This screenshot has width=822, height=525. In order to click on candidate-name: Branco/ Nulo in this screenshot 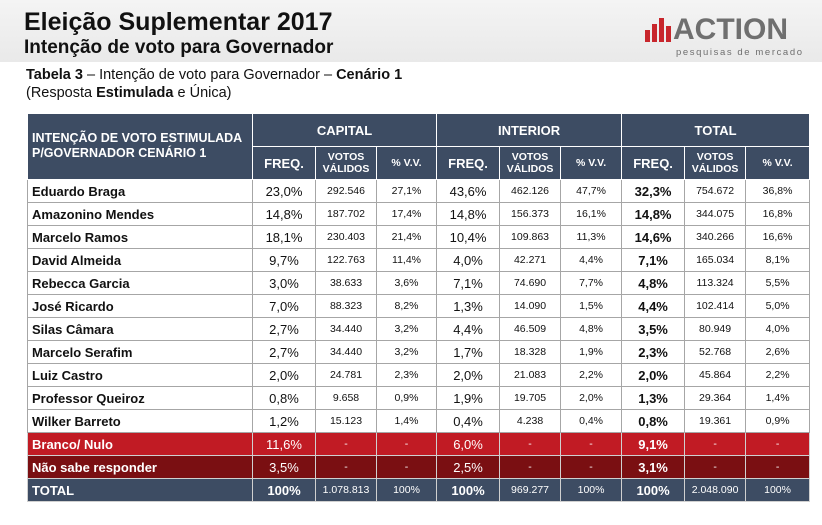, I will do `click(140, 444)`.